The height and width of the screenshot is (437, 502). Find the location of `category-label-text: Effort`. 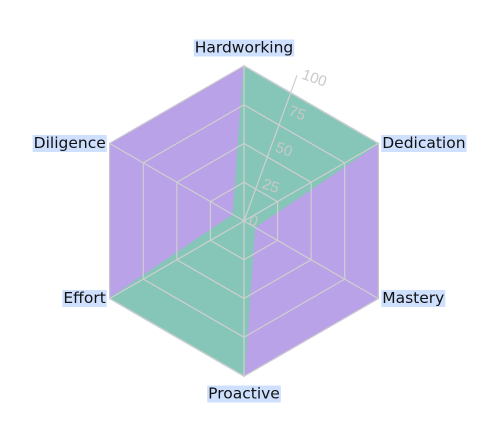

category-label-text: Effort is located at coordinates (84, 298).